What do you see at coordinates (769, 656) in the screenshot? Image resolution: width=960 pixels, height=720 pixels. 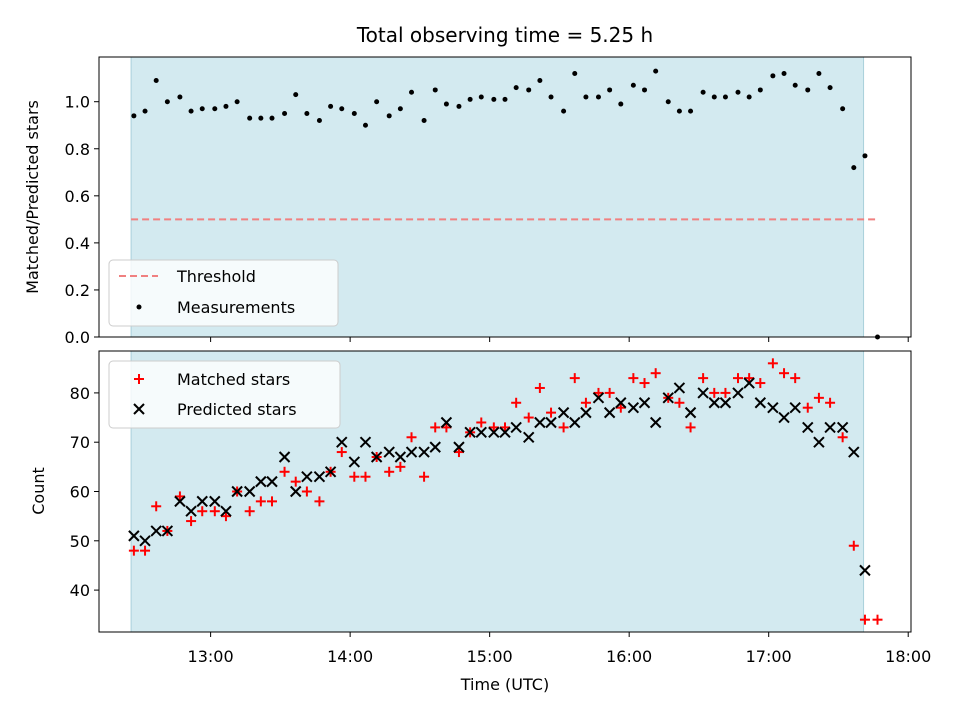 I see `x-tick-label: 17:00` at bounding box center [769, 656].